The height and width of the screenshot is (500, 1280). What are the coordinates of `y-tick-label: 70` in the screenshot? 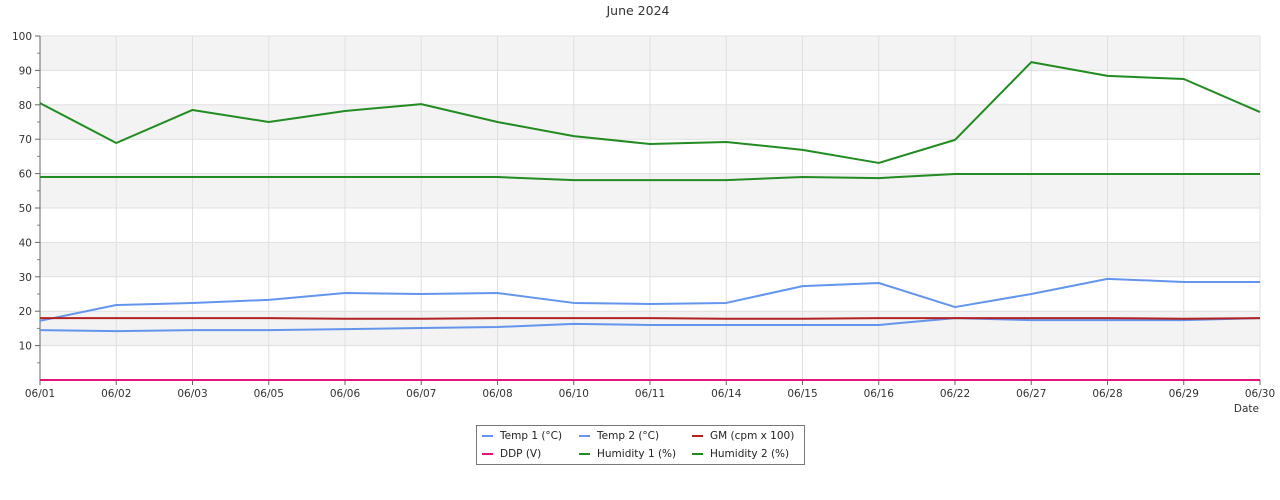 It's located at (25, 140).